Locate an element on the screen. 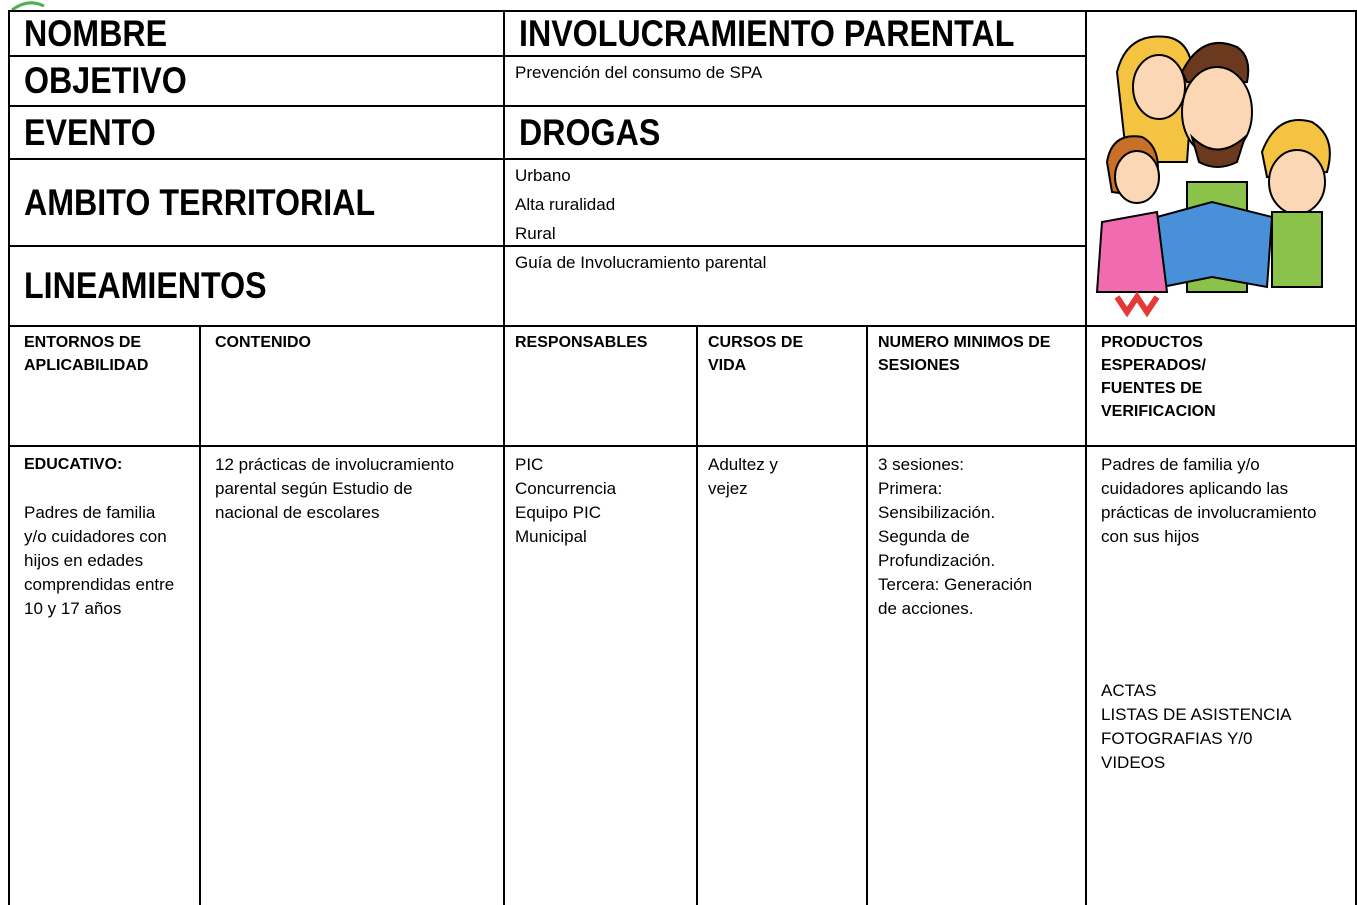 This screenshot has height=905, width=1357. value: Prevención del consumo de SPA is located at coordinates (639, 72).